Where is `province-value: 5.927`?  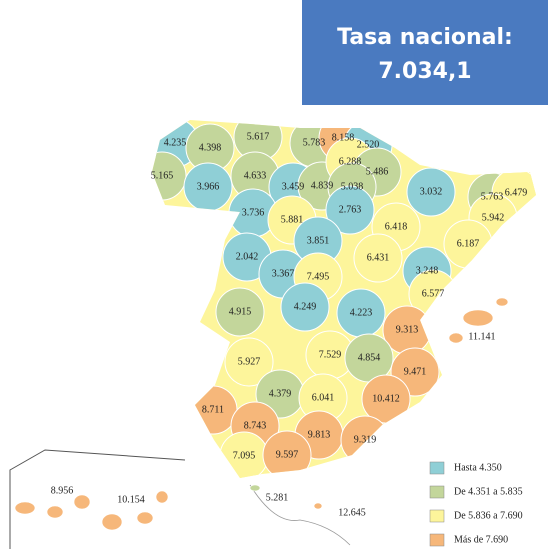
province-value: 5.927 is located at coordinates (249, 361).